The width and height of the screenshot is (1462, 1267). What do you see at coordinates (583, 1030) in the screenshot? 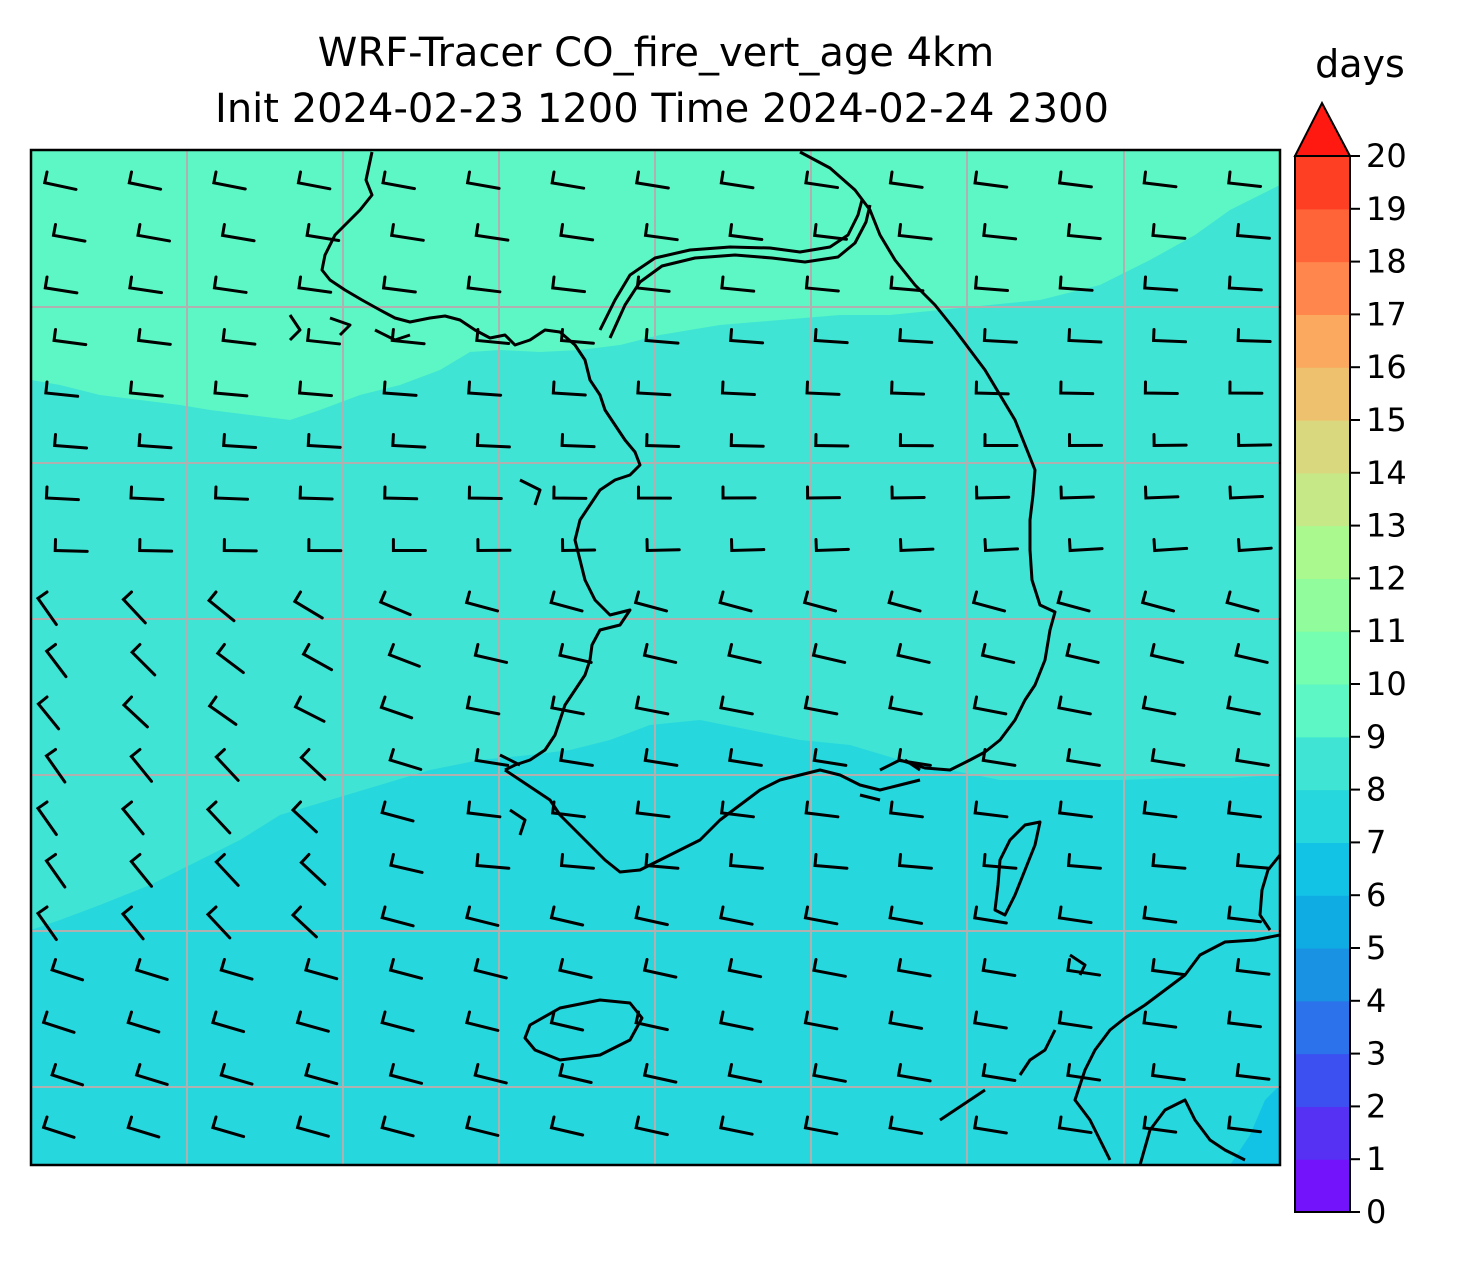
I see `island-jeju` at bounding box center [583, 1030].